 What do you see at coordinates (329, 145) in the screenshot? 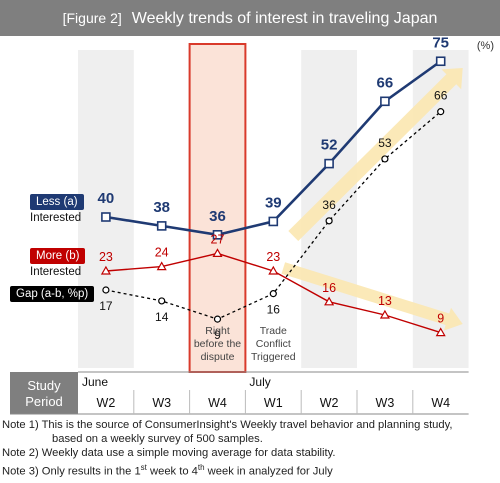
I see `less-data-label: 52` at bounding box center [329, 145].